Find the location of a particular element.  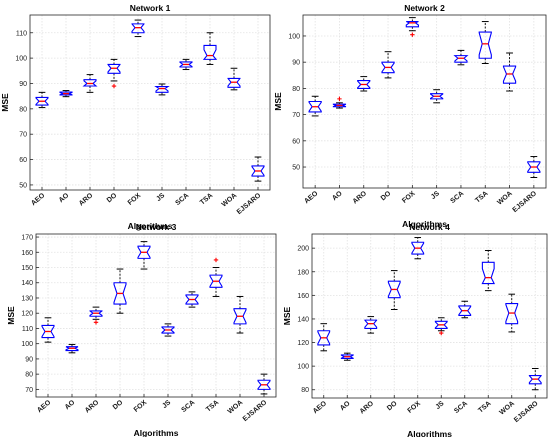

box-woa is located at coordinates (512, 313).